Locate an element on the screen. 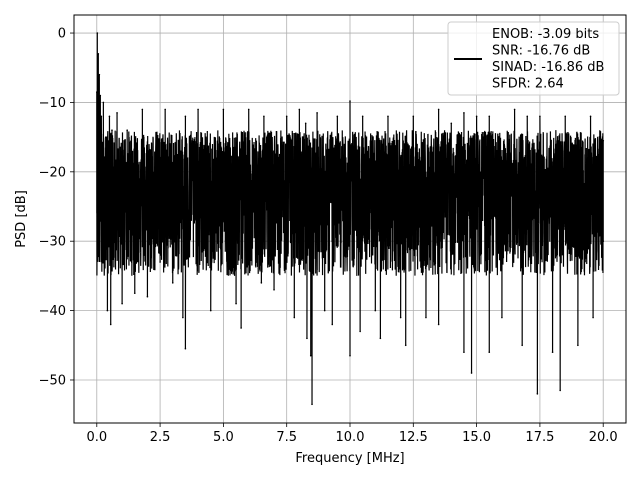  x-tick-label: 10.0 is located at coordinates (350, 437).